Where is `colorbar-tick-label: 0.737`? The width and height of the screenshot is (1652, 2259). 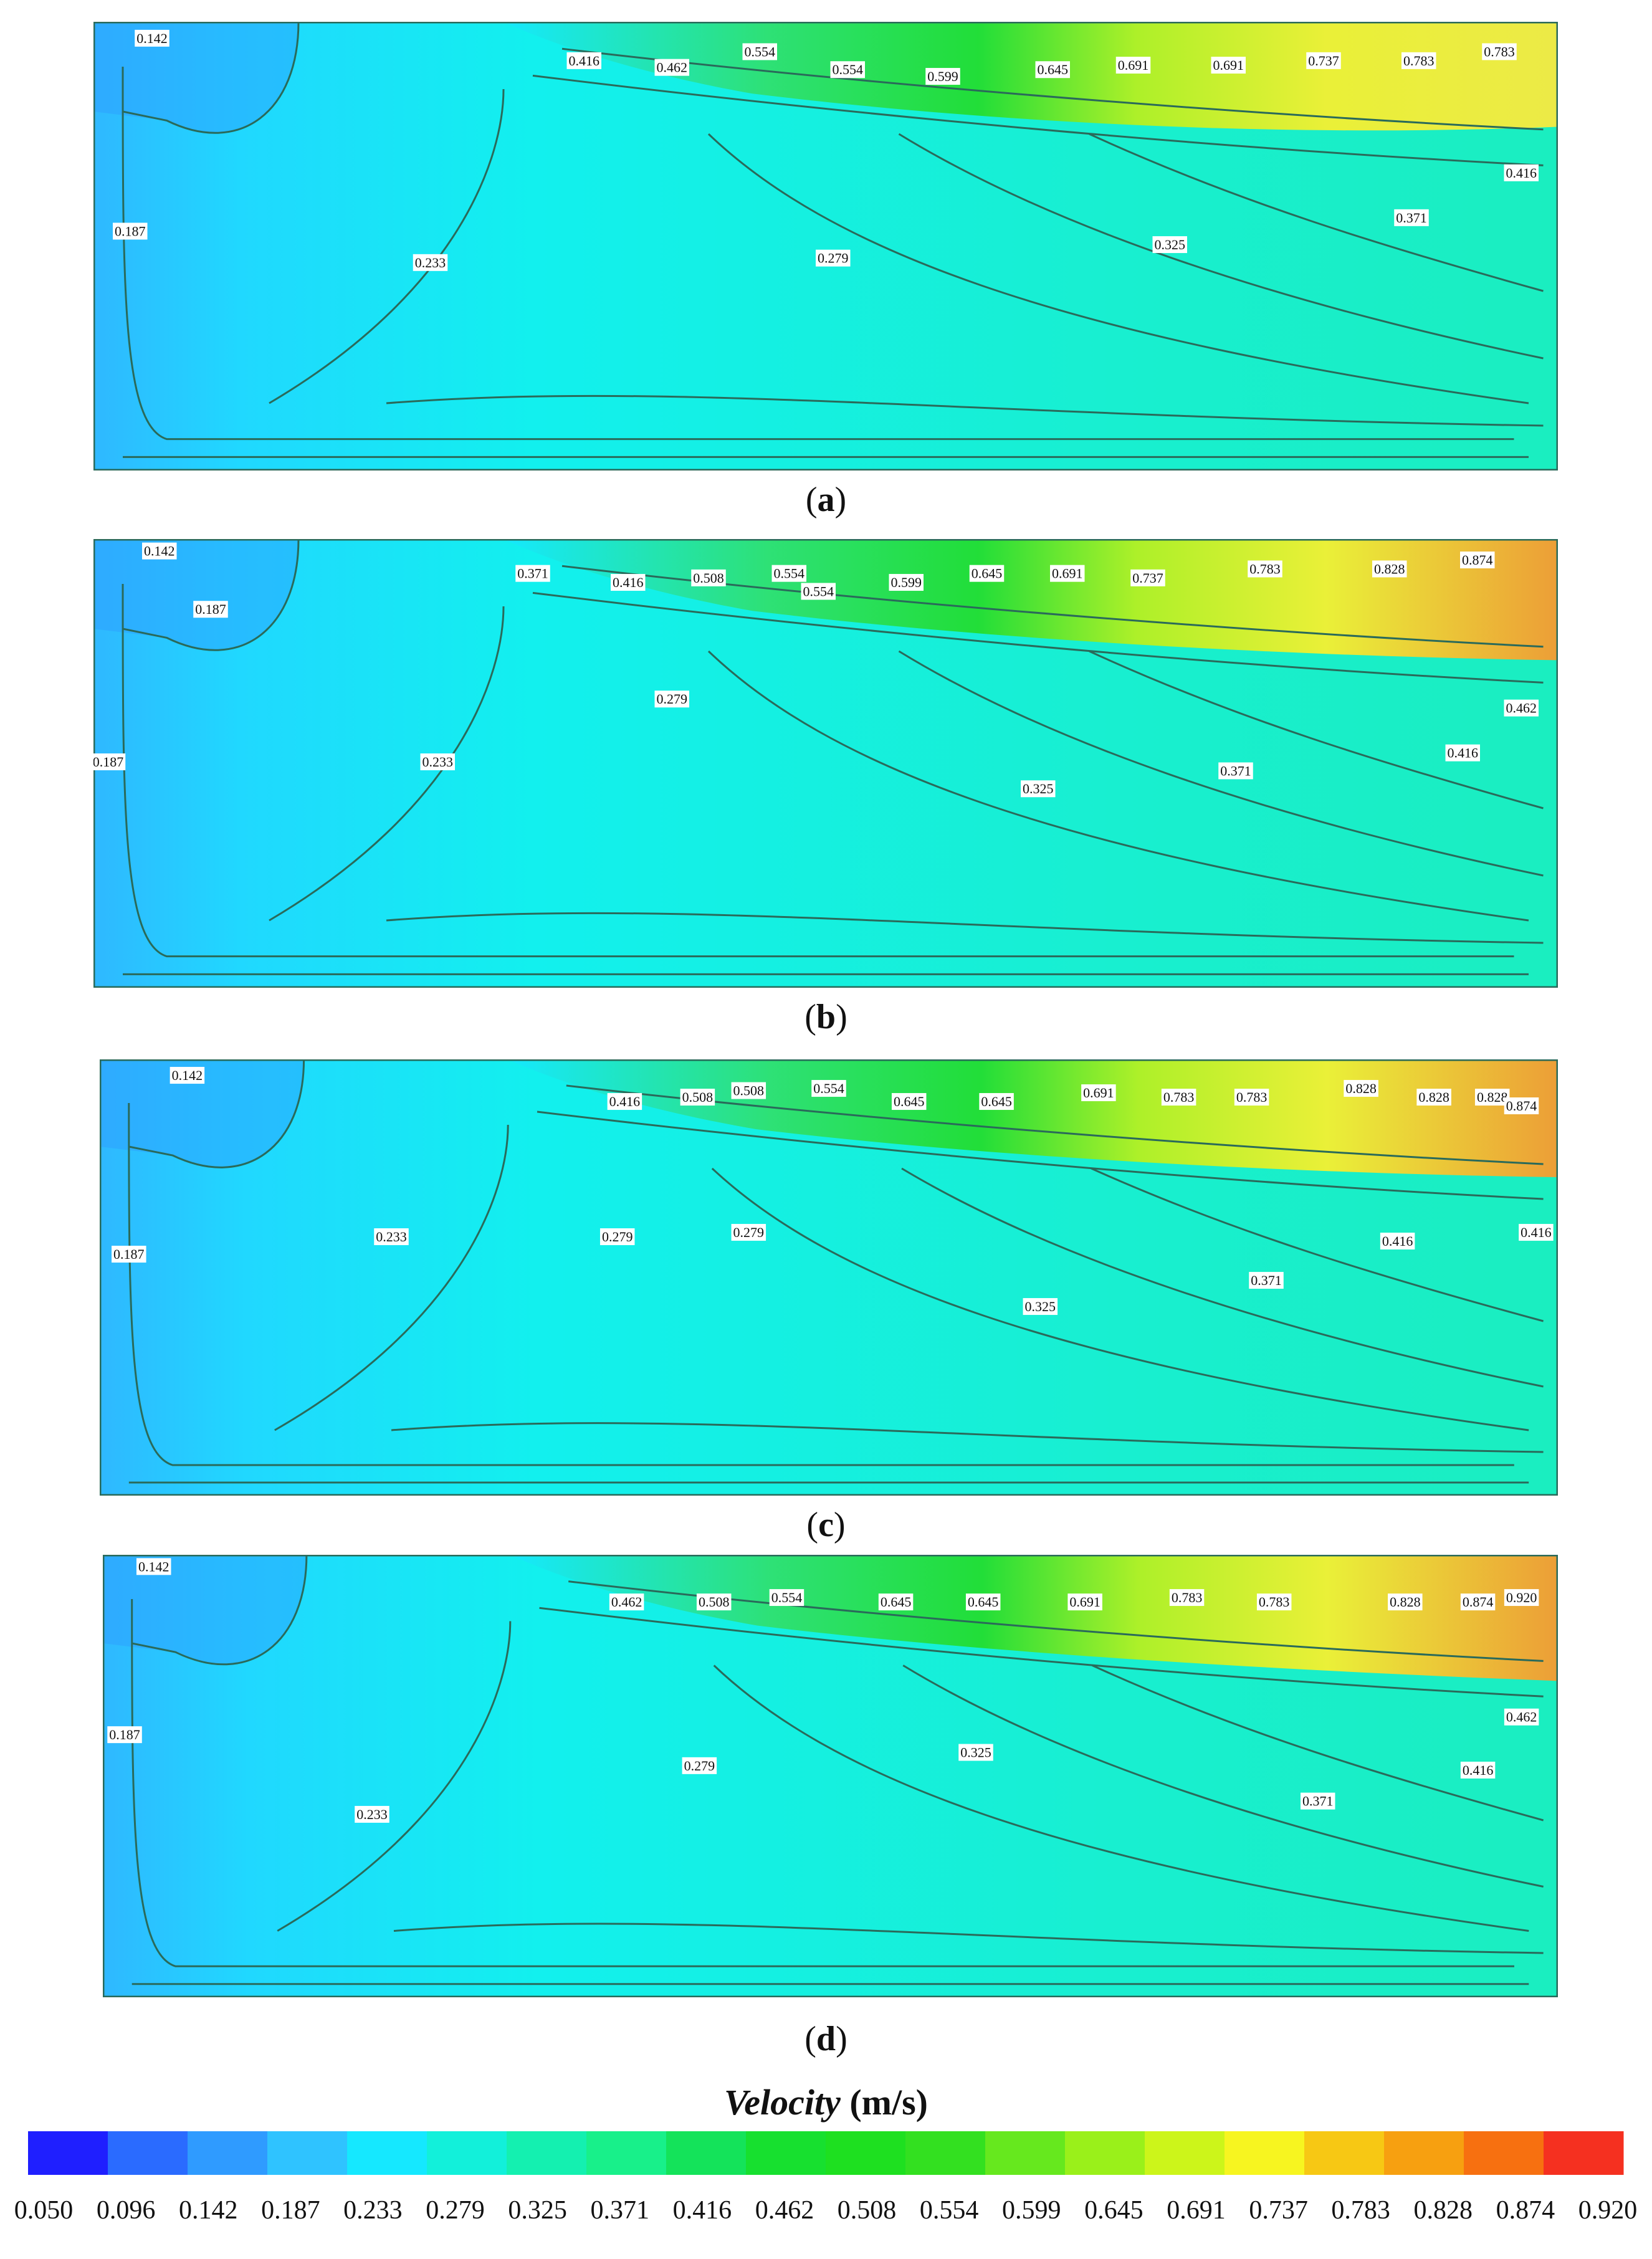 colorbar-tick-label: 0.737 is located at coordinates (1278, 2210).